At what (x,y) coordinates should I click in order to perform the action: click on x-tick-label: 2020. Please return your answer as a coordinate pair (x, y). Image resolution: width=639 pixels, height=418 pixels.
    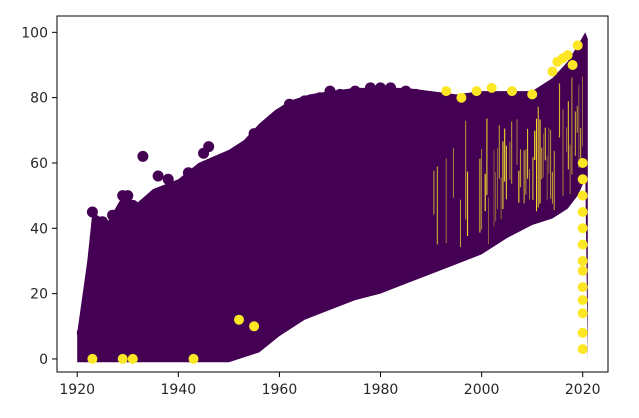
    Looking at the image, I should click on (583, 390).